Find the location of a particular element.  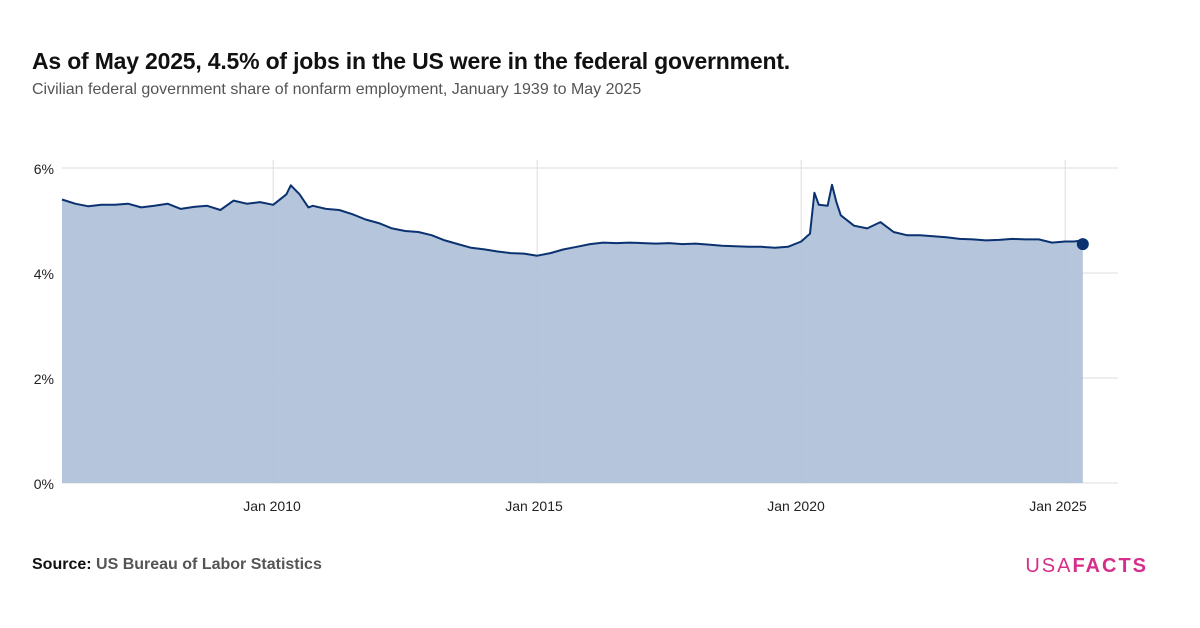

logo-usa-text: USA is located at coordinates (1049, 566).